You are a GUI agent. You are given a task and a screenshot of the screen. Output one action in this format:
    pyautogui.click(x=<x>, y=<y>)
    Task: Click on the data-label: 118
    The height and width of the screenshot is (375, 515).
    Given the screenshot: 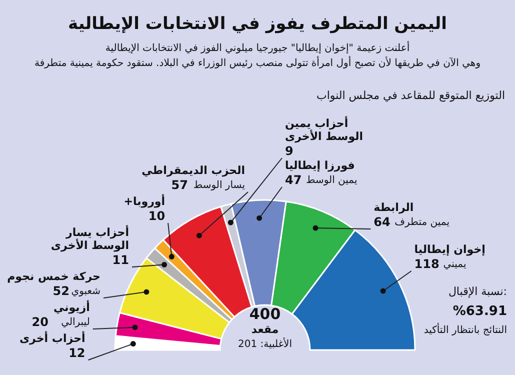 What is the action you would take?
    pyautogui.click(x=427, y=264)
    